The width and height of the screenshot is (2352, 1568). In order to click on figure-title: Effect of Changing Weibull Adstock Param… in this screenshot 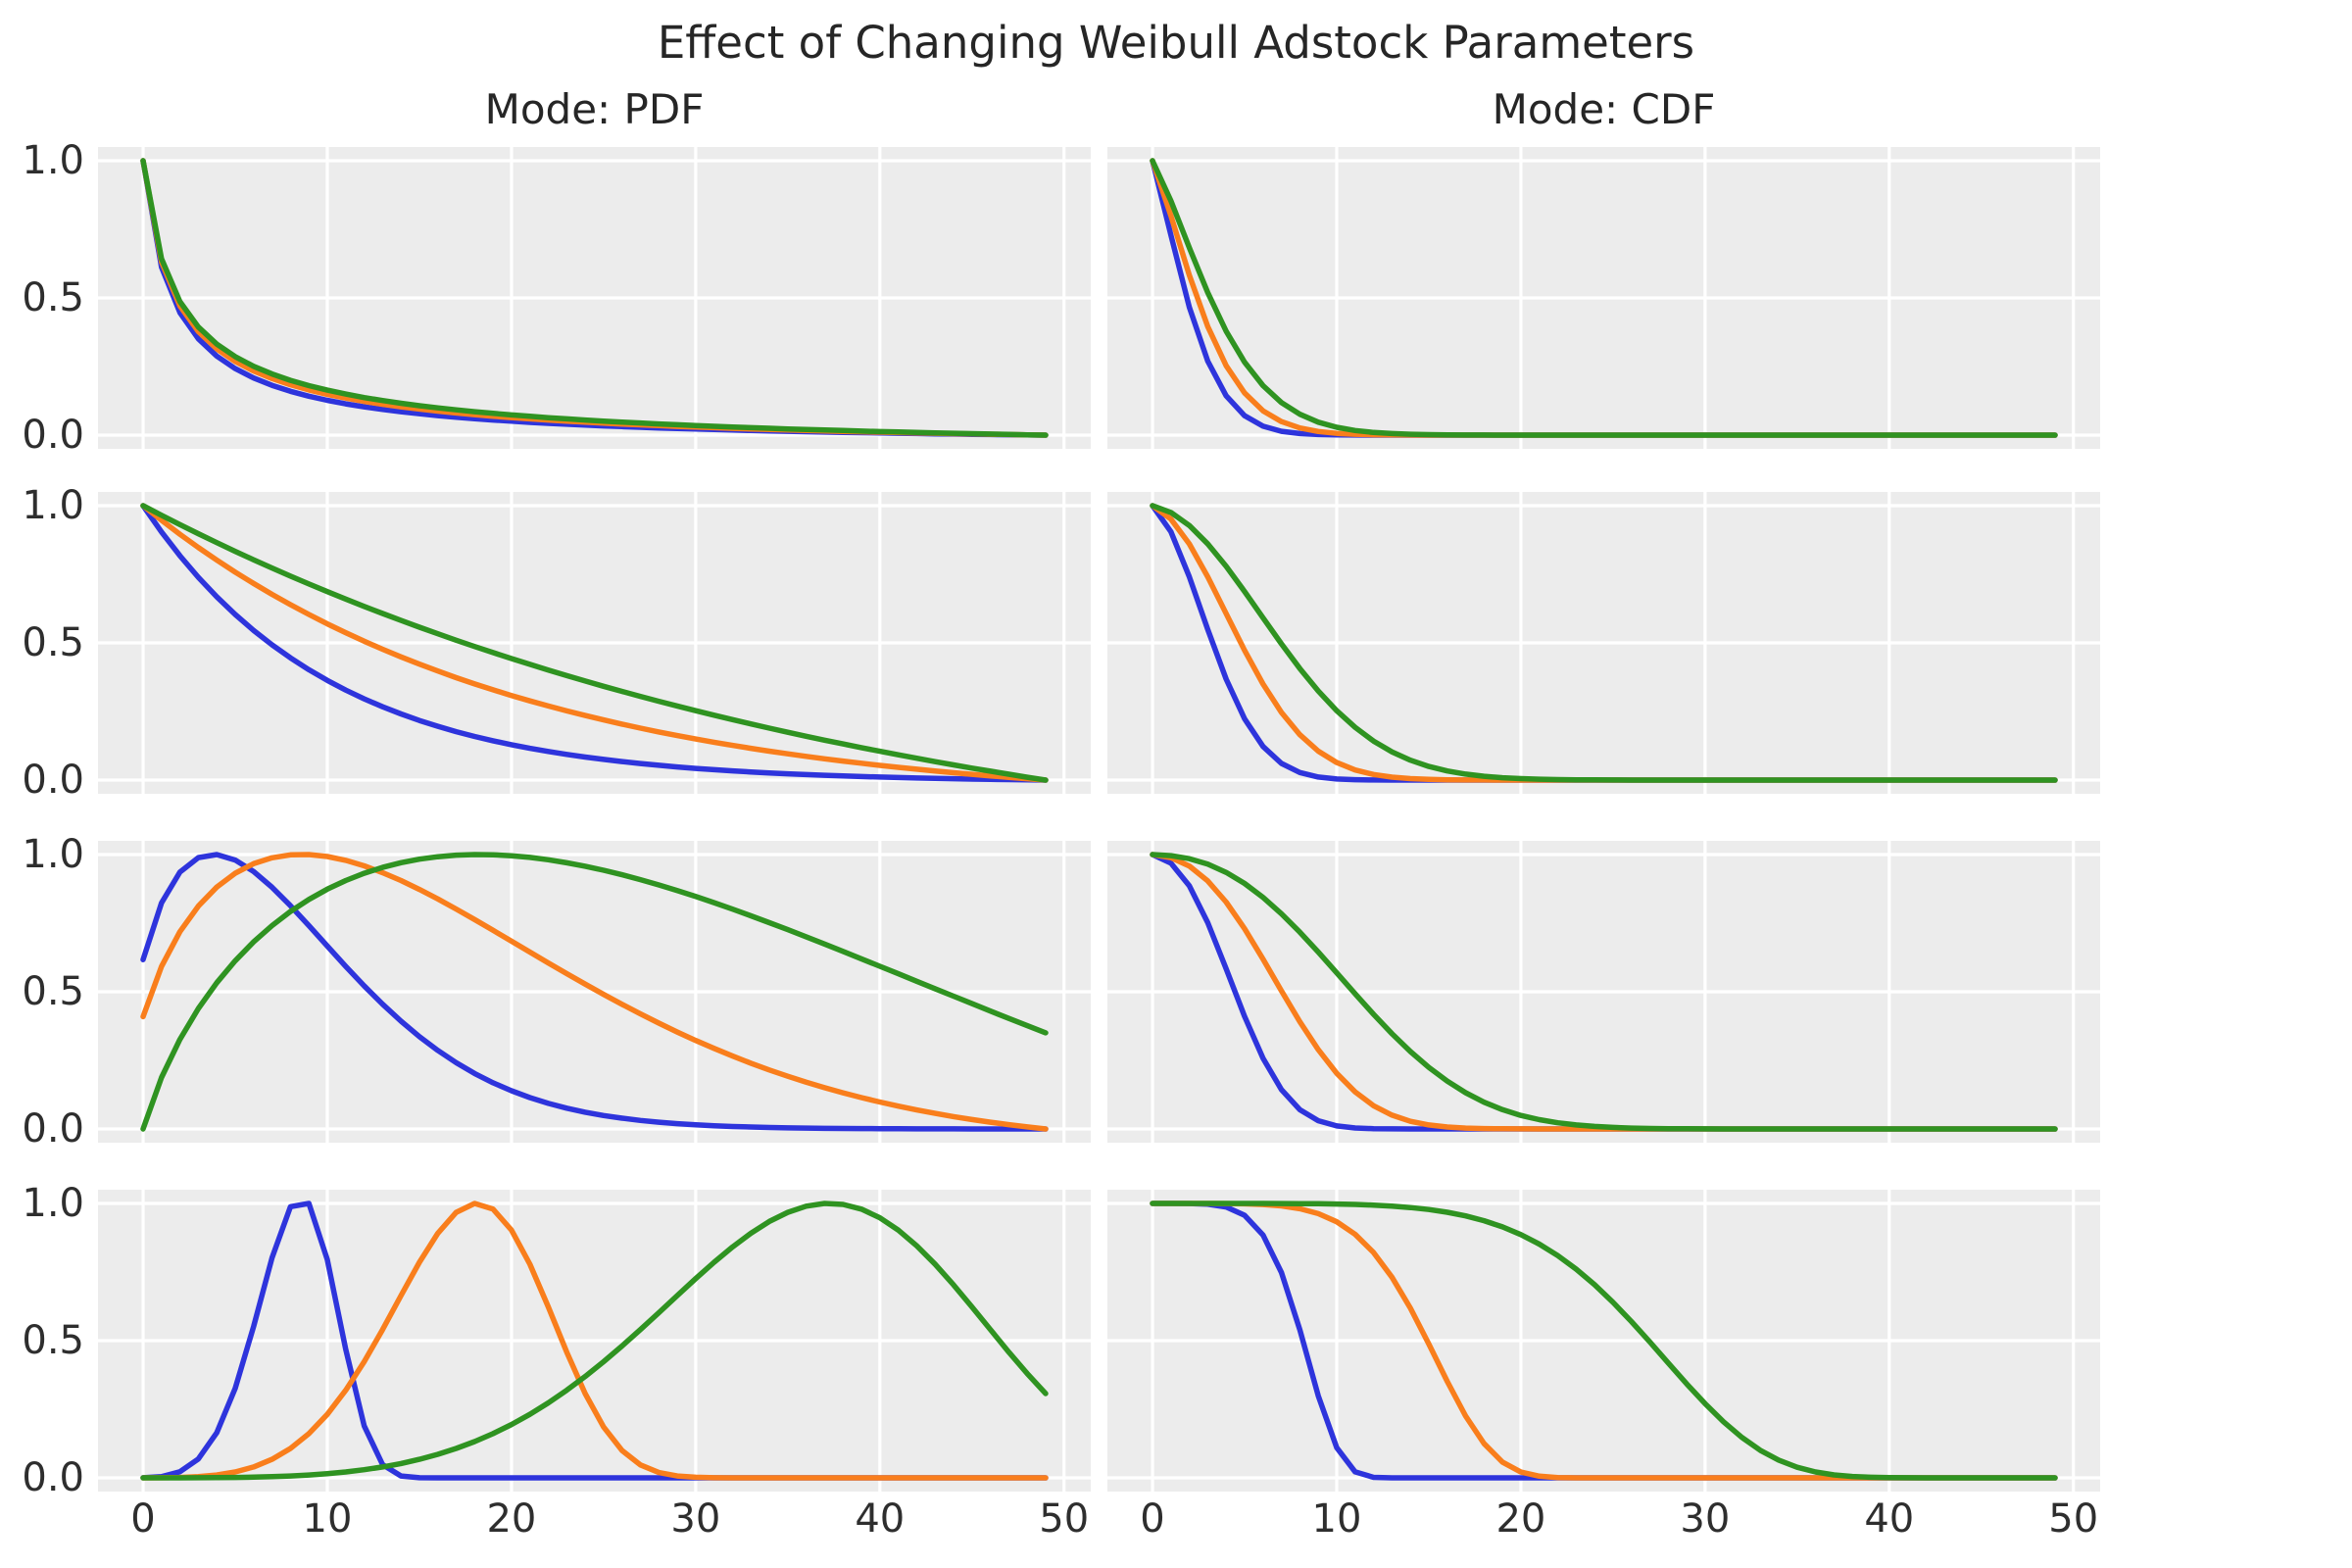, I will do `click(1176, 43)`.